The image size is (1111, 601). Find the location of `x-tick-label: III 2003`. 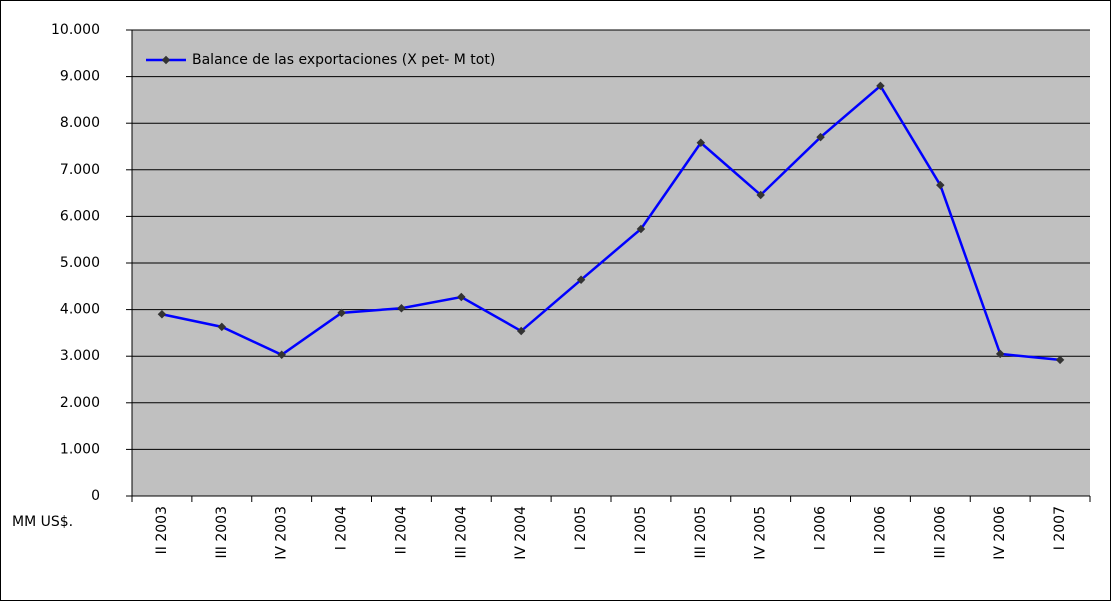

x-tick-label: III 2003 is located at coordinates (222, 532).